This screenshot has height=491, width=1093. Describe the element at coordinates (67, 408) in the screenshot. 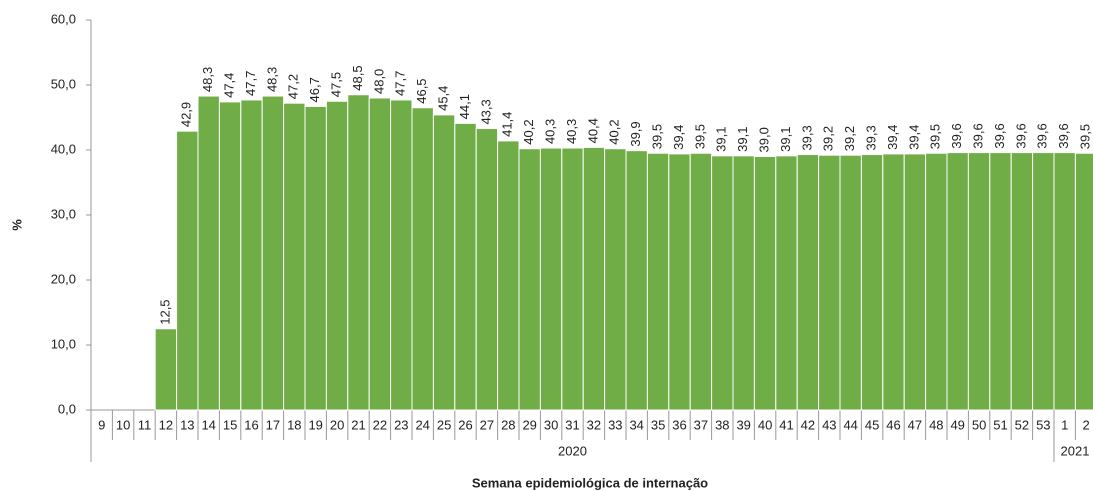

I see `y-tick-label: 0,0` at that location.